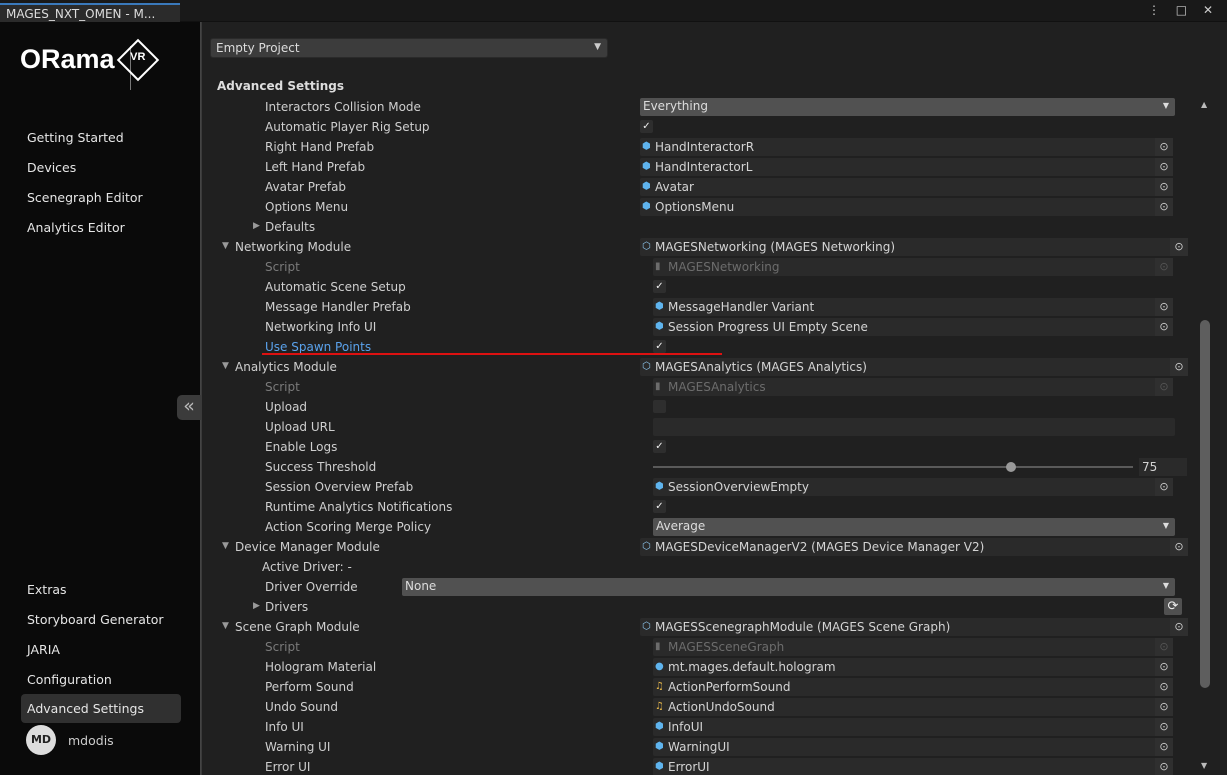 The height and width of the screenshot is (775, 1227). What do you see at coordinates (914, 367) in the screenshot?
I see `object-field: ⬡ MAGESAnalytics (MAGES Analytics) ⊙` at bounding box center [914, 367].